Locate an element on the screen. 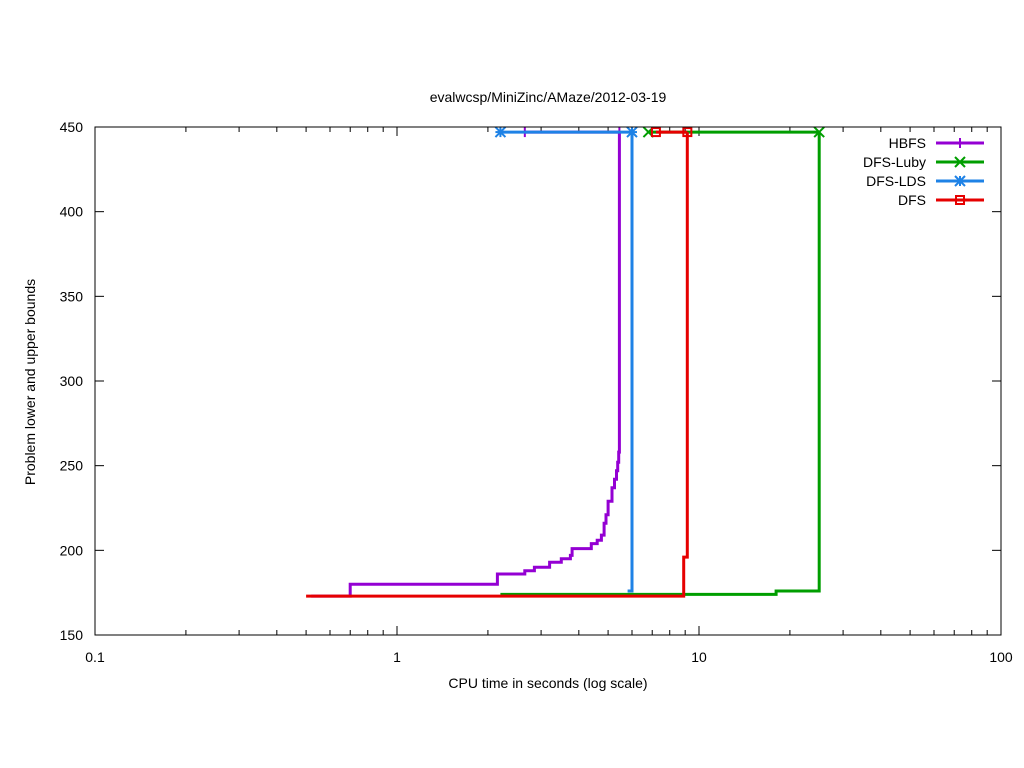 This screenshot has width=1024, height=768. legend-marker-dfs is located at coordinates (960, 200).